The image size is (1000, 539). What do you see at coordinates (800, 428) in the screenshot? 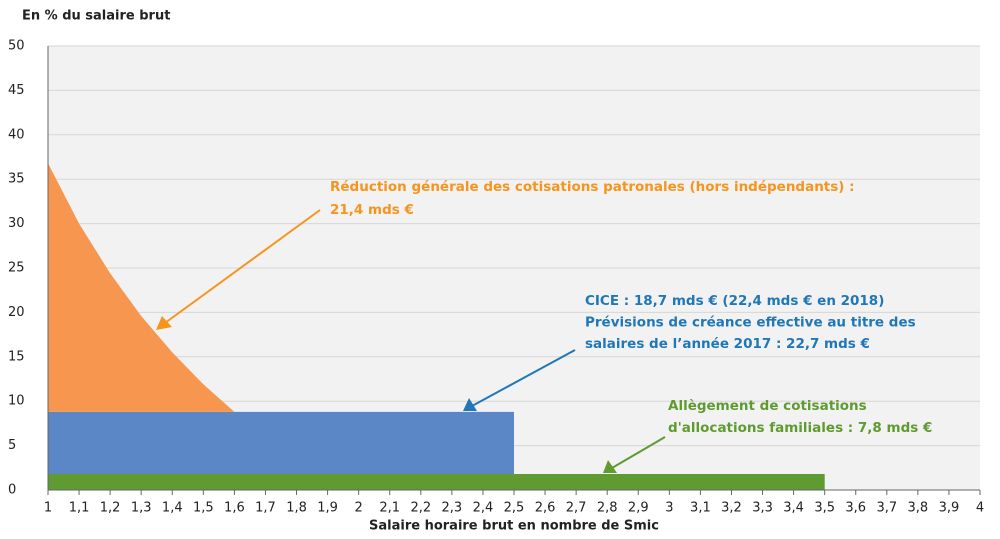
I see `annotation: d'allocations familiales : 7,8 mds €` at bounding box center [800, 428].